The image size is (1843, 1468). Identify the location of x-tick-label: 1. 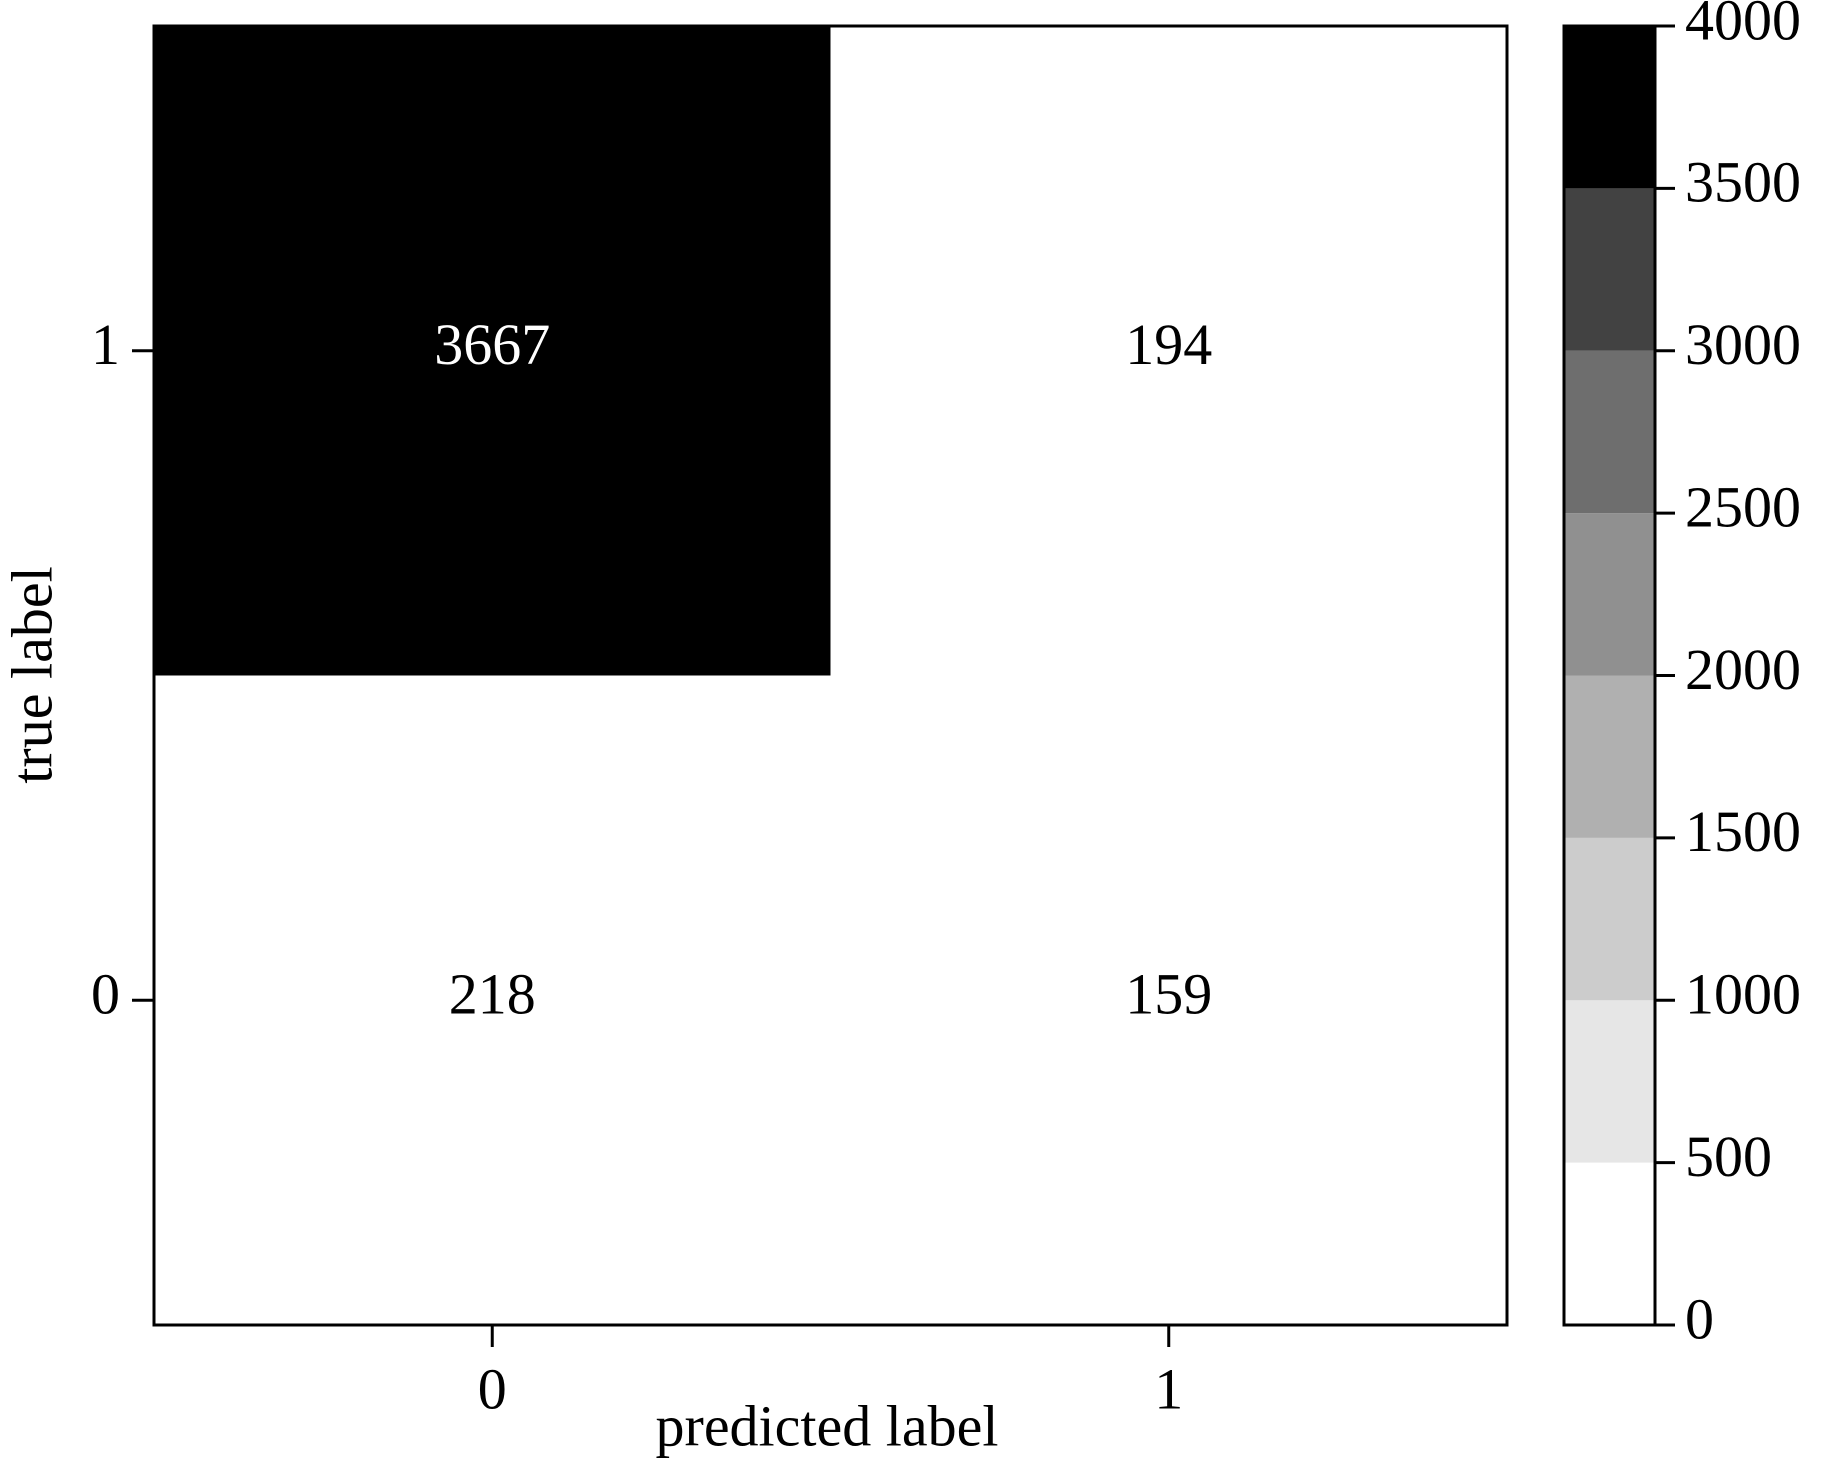
(1168, 1388).